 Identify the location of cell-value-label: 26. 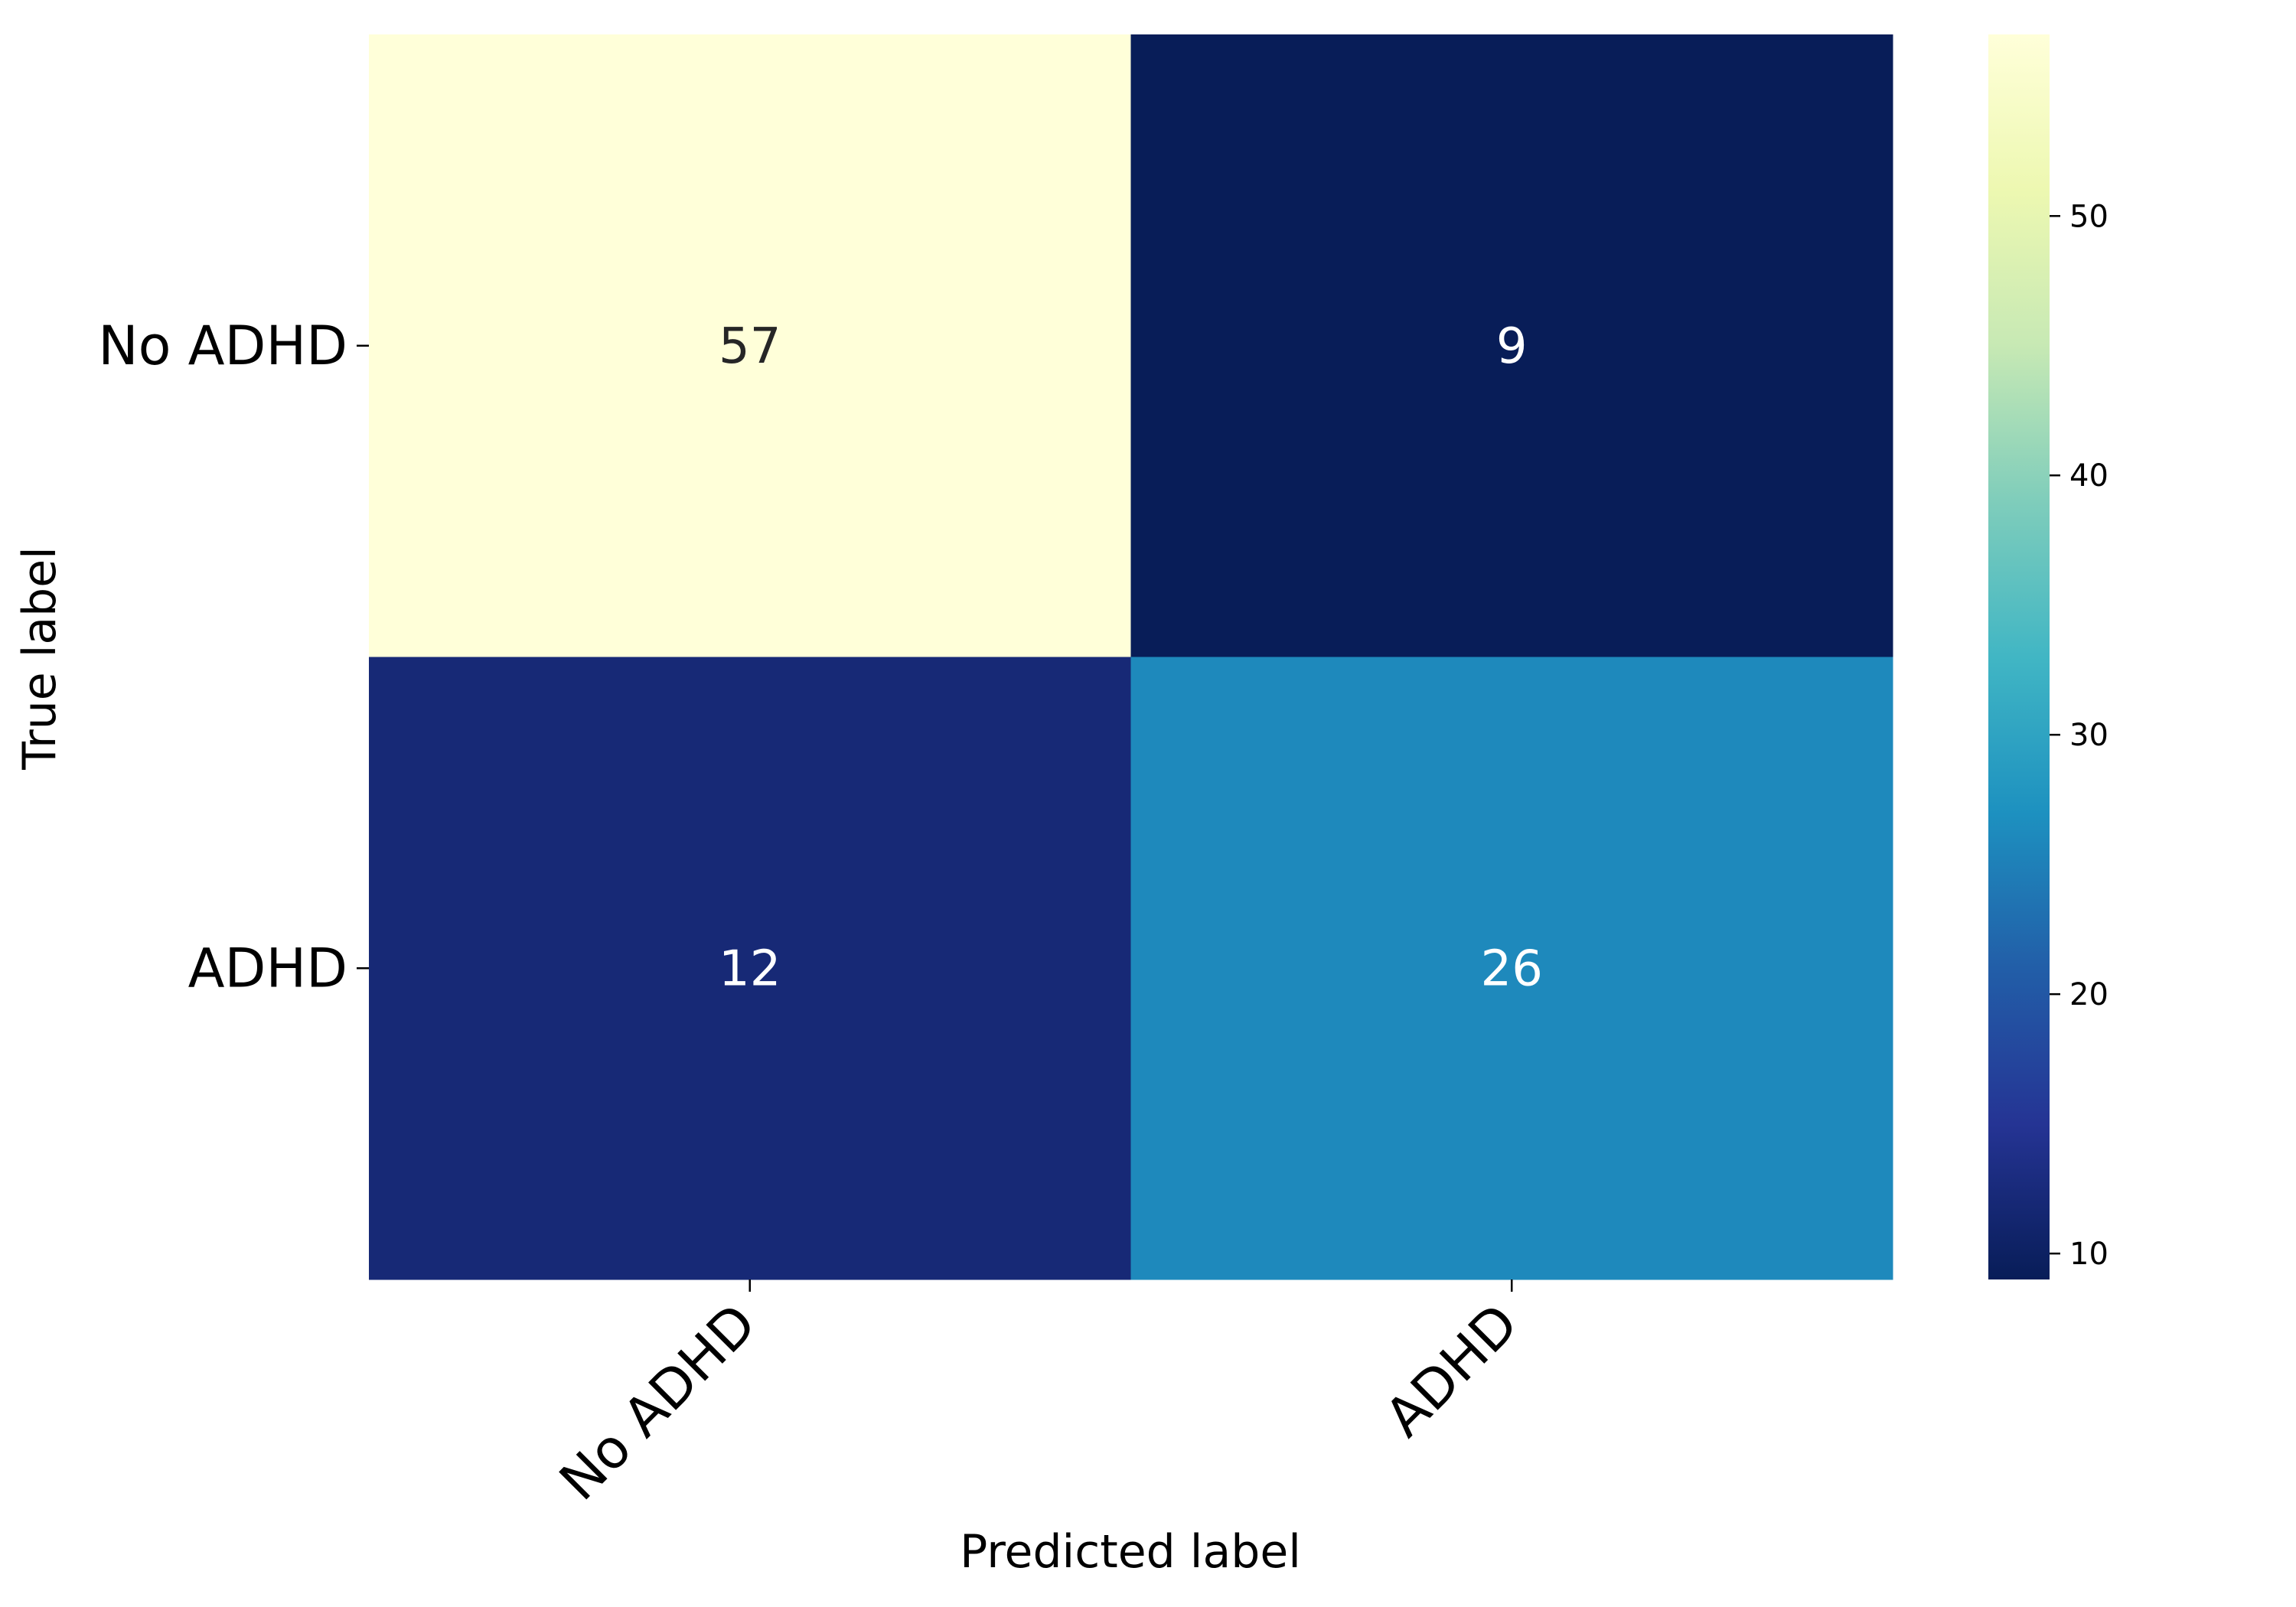
(1512, 968).